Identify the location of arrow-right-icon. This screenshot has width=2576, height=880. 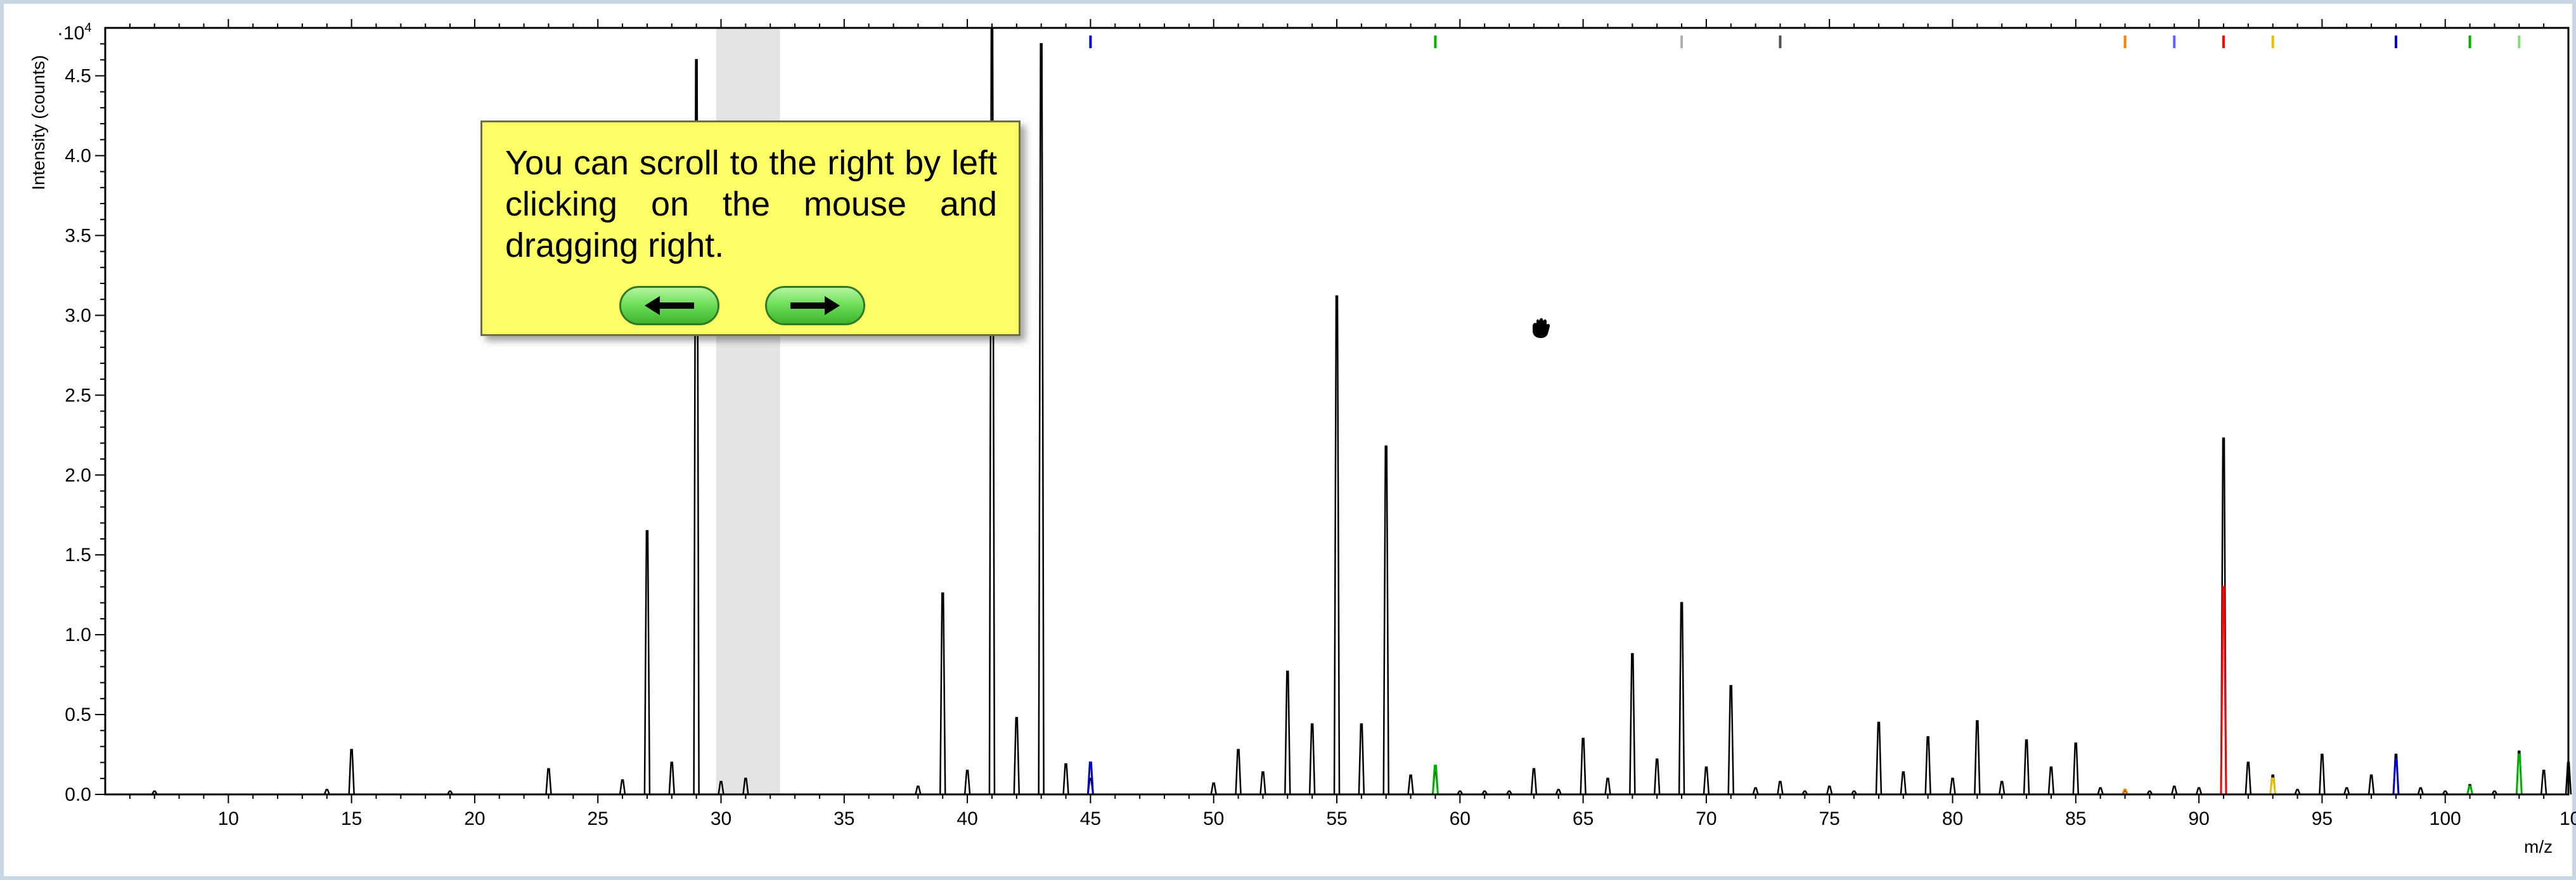
(815, 305).